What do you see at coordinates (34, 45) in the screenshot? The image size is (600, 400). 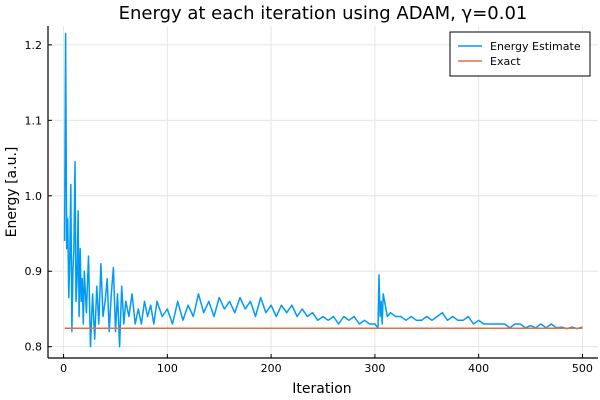 I see `y-tick-label: 1.2` at bounding box center [34, 45].